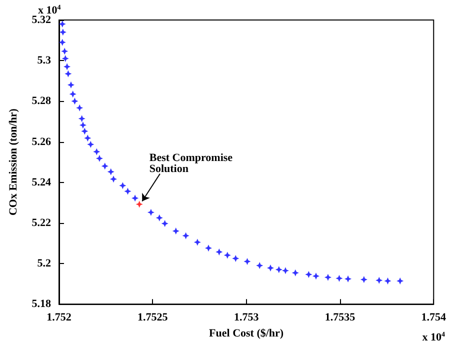  What do you see at coordinates (340, 318) in the screenshot?
I see `x-tick-label: 1.7535` at bounding box center [340, 318].